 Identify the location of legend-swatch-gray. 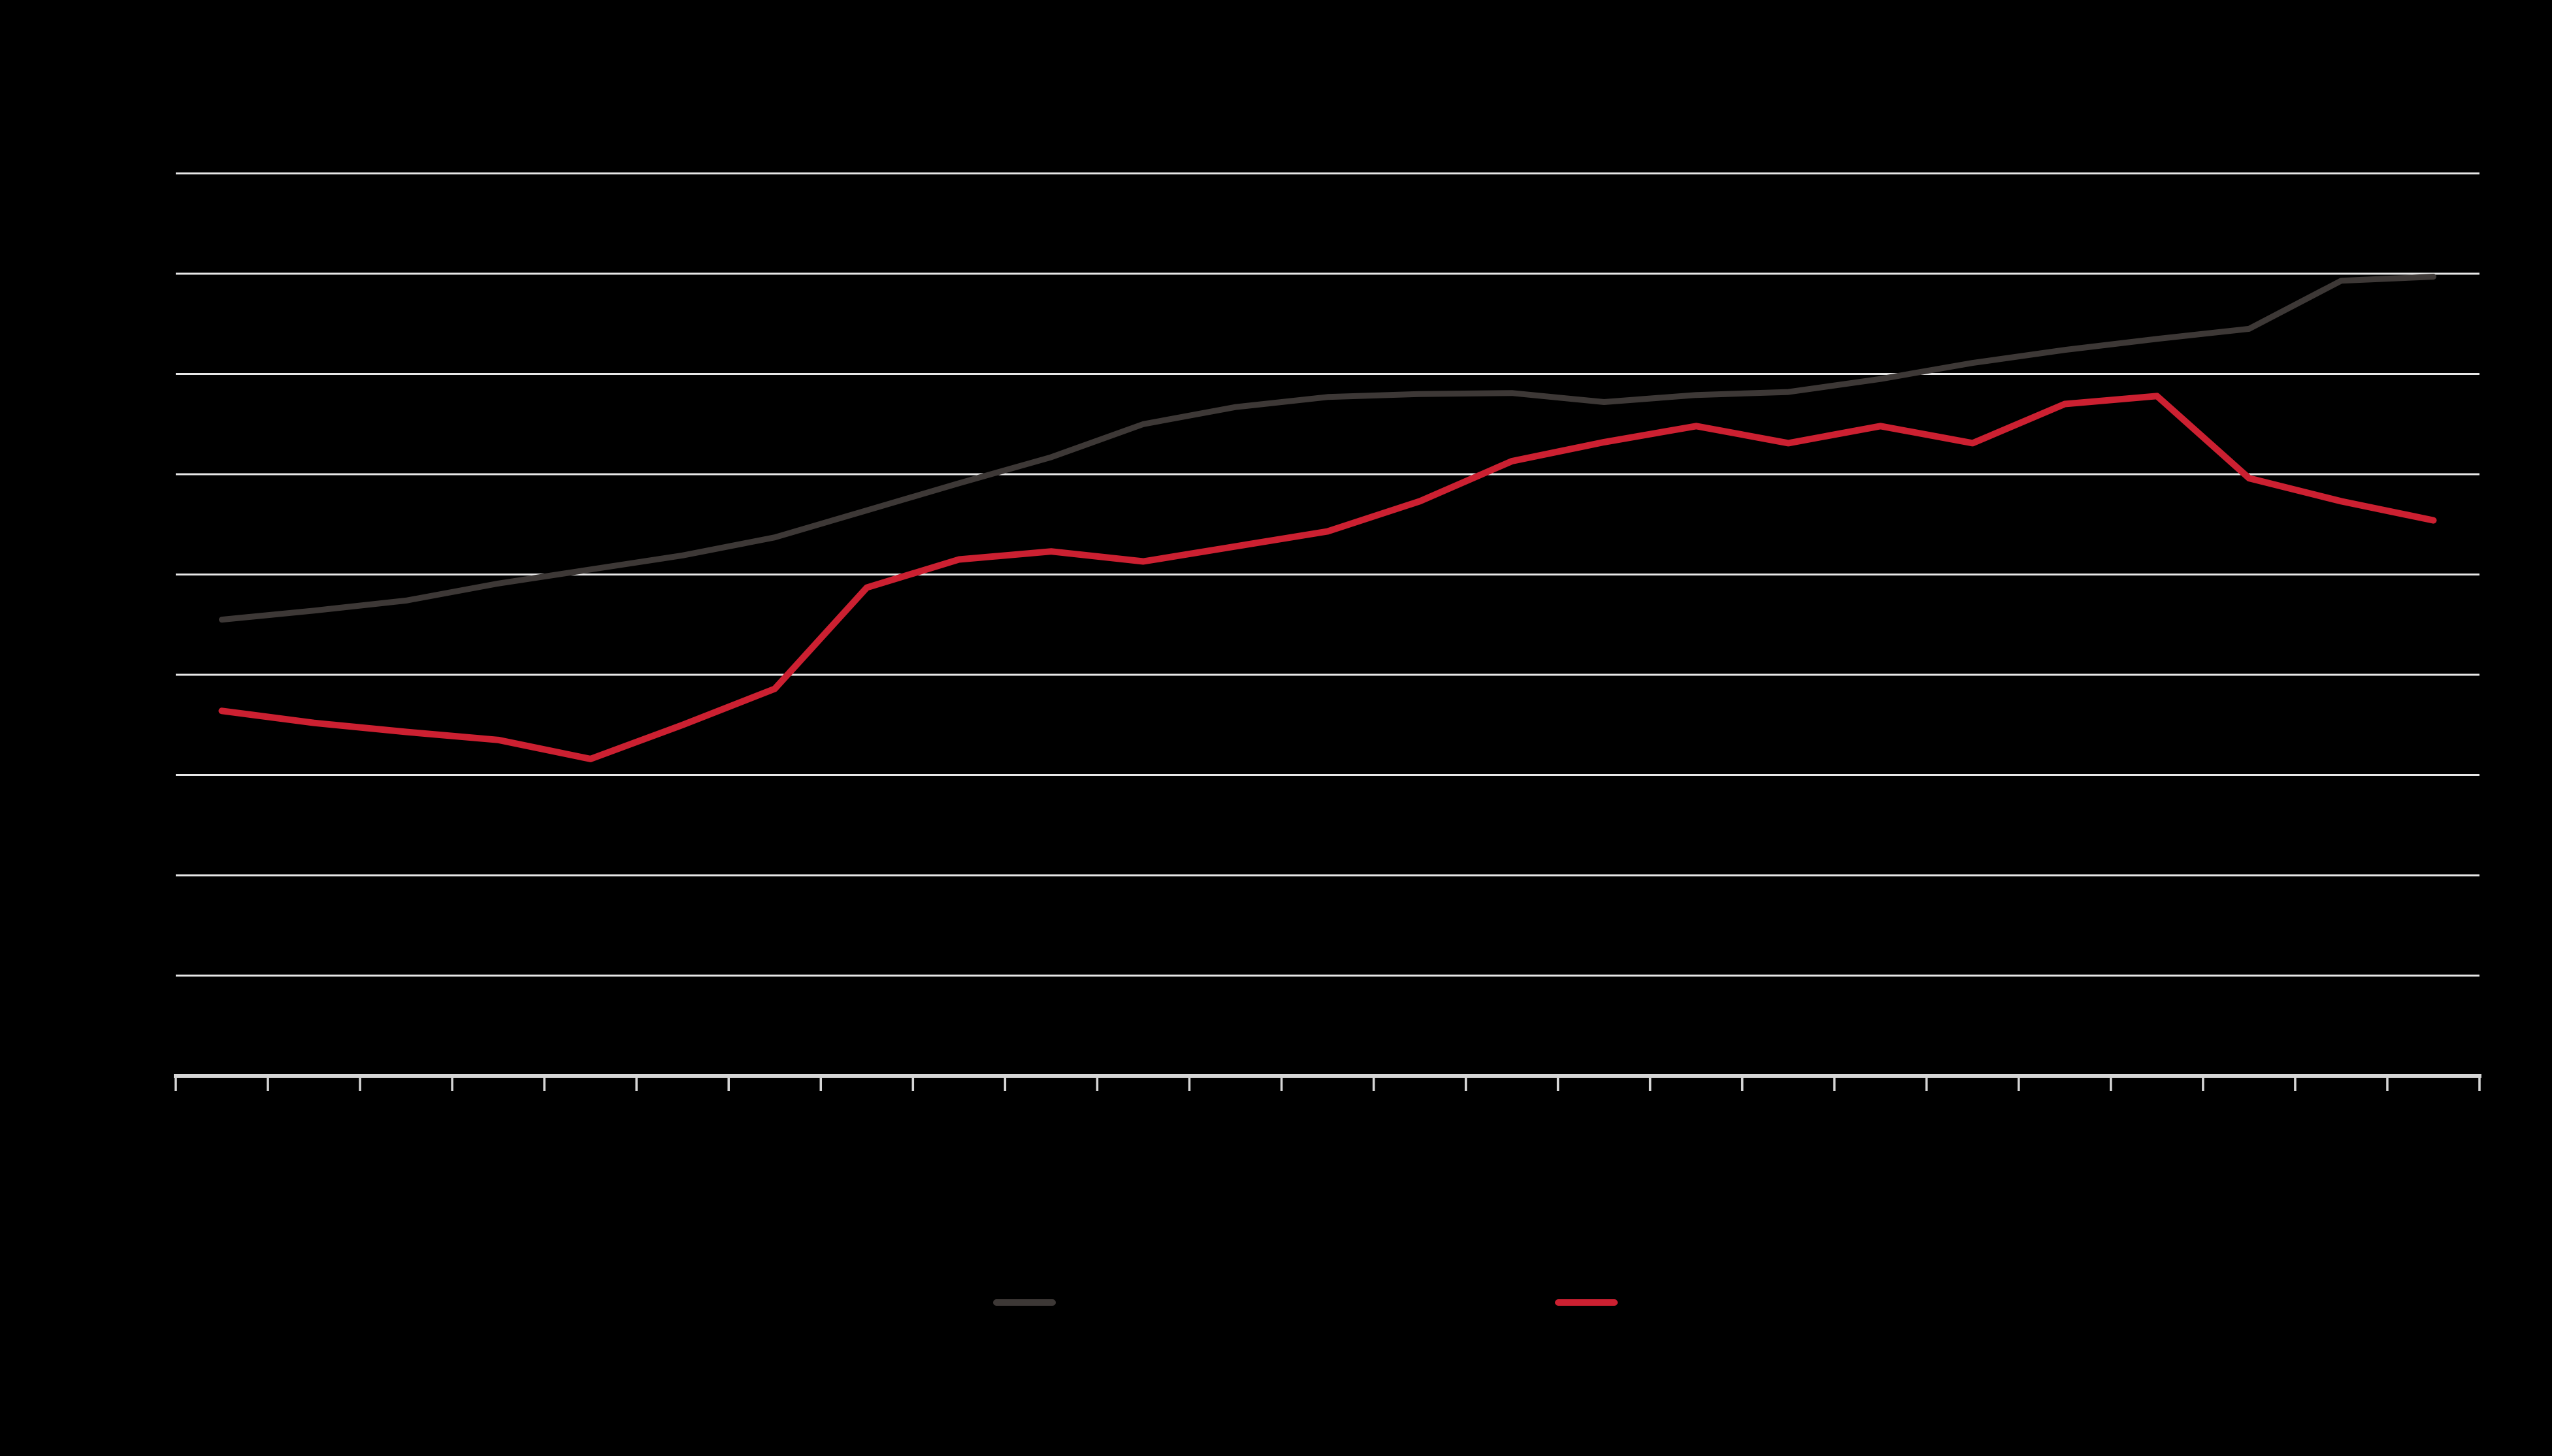
(1024, 1302).